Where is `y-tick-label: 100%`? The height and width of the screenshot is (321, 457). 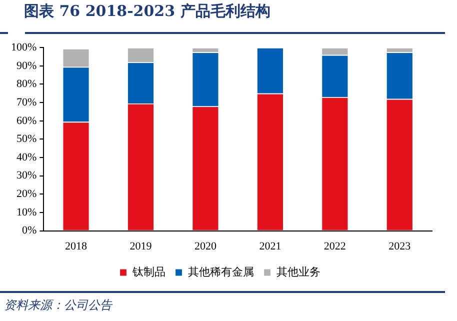
y-tick-label: 100% is located at coordinates (23, 47).